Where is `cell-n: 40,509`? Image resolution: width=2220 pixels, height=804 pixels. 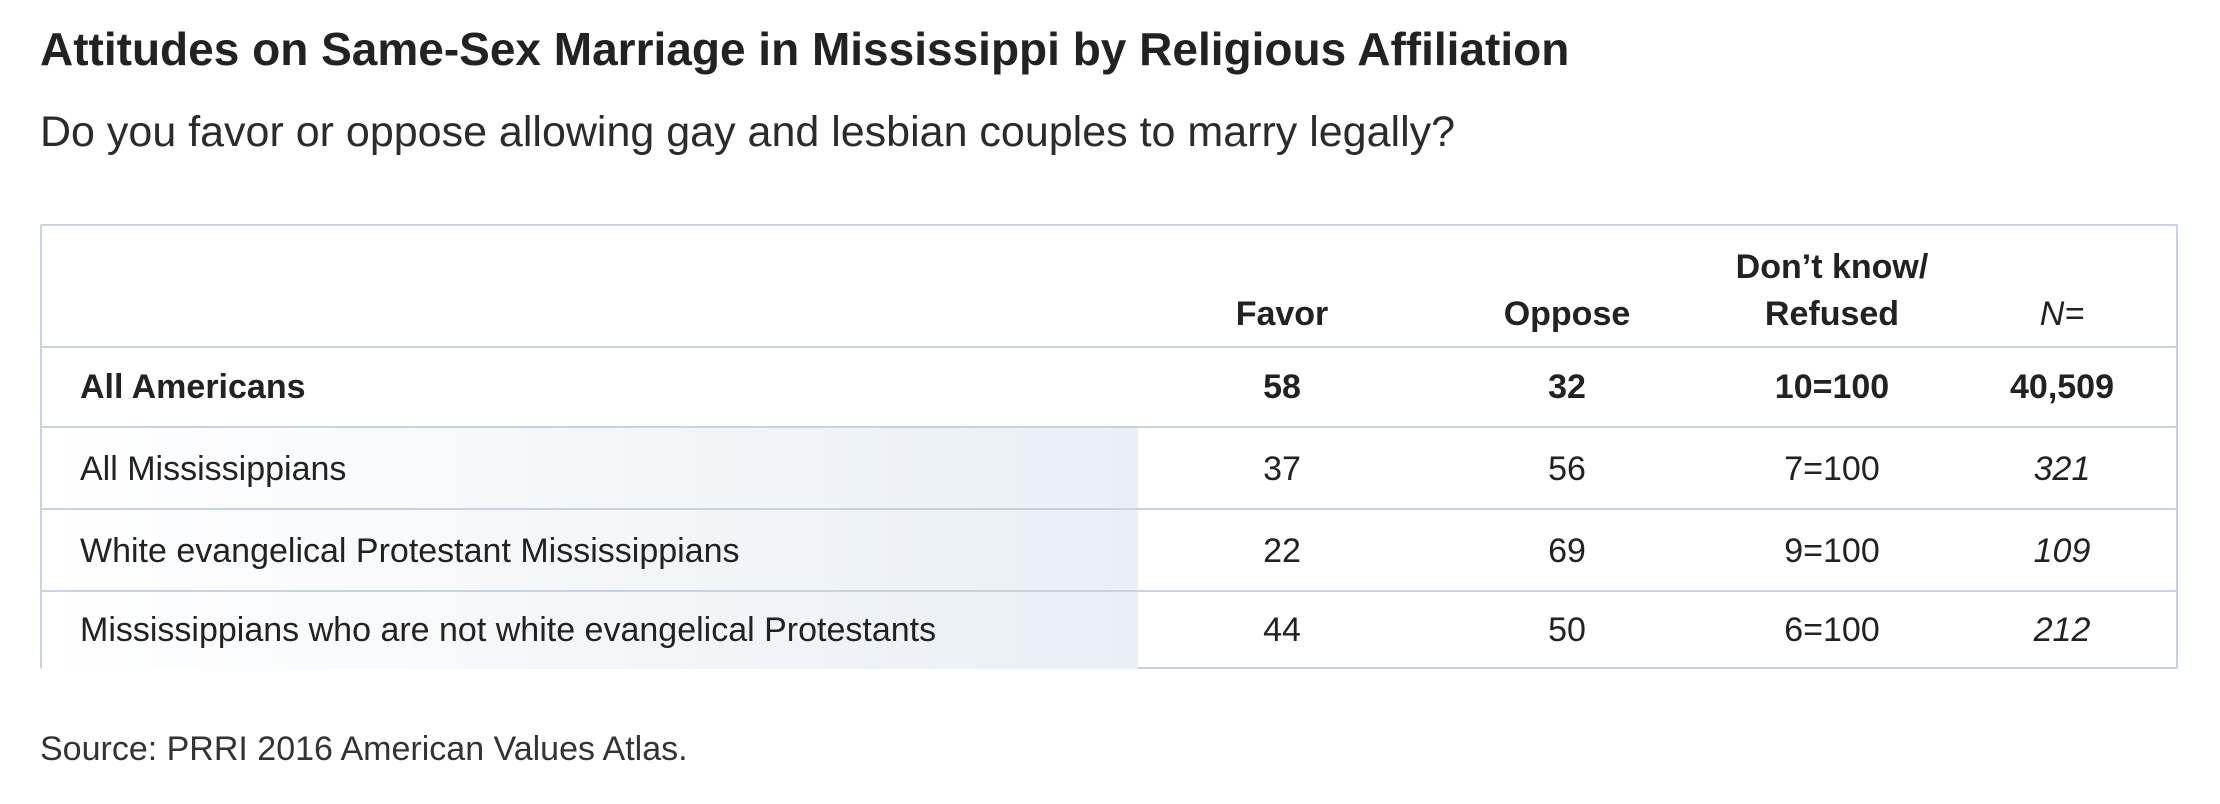
cell-n: 40,509 is located at coordinates (2062, 386).